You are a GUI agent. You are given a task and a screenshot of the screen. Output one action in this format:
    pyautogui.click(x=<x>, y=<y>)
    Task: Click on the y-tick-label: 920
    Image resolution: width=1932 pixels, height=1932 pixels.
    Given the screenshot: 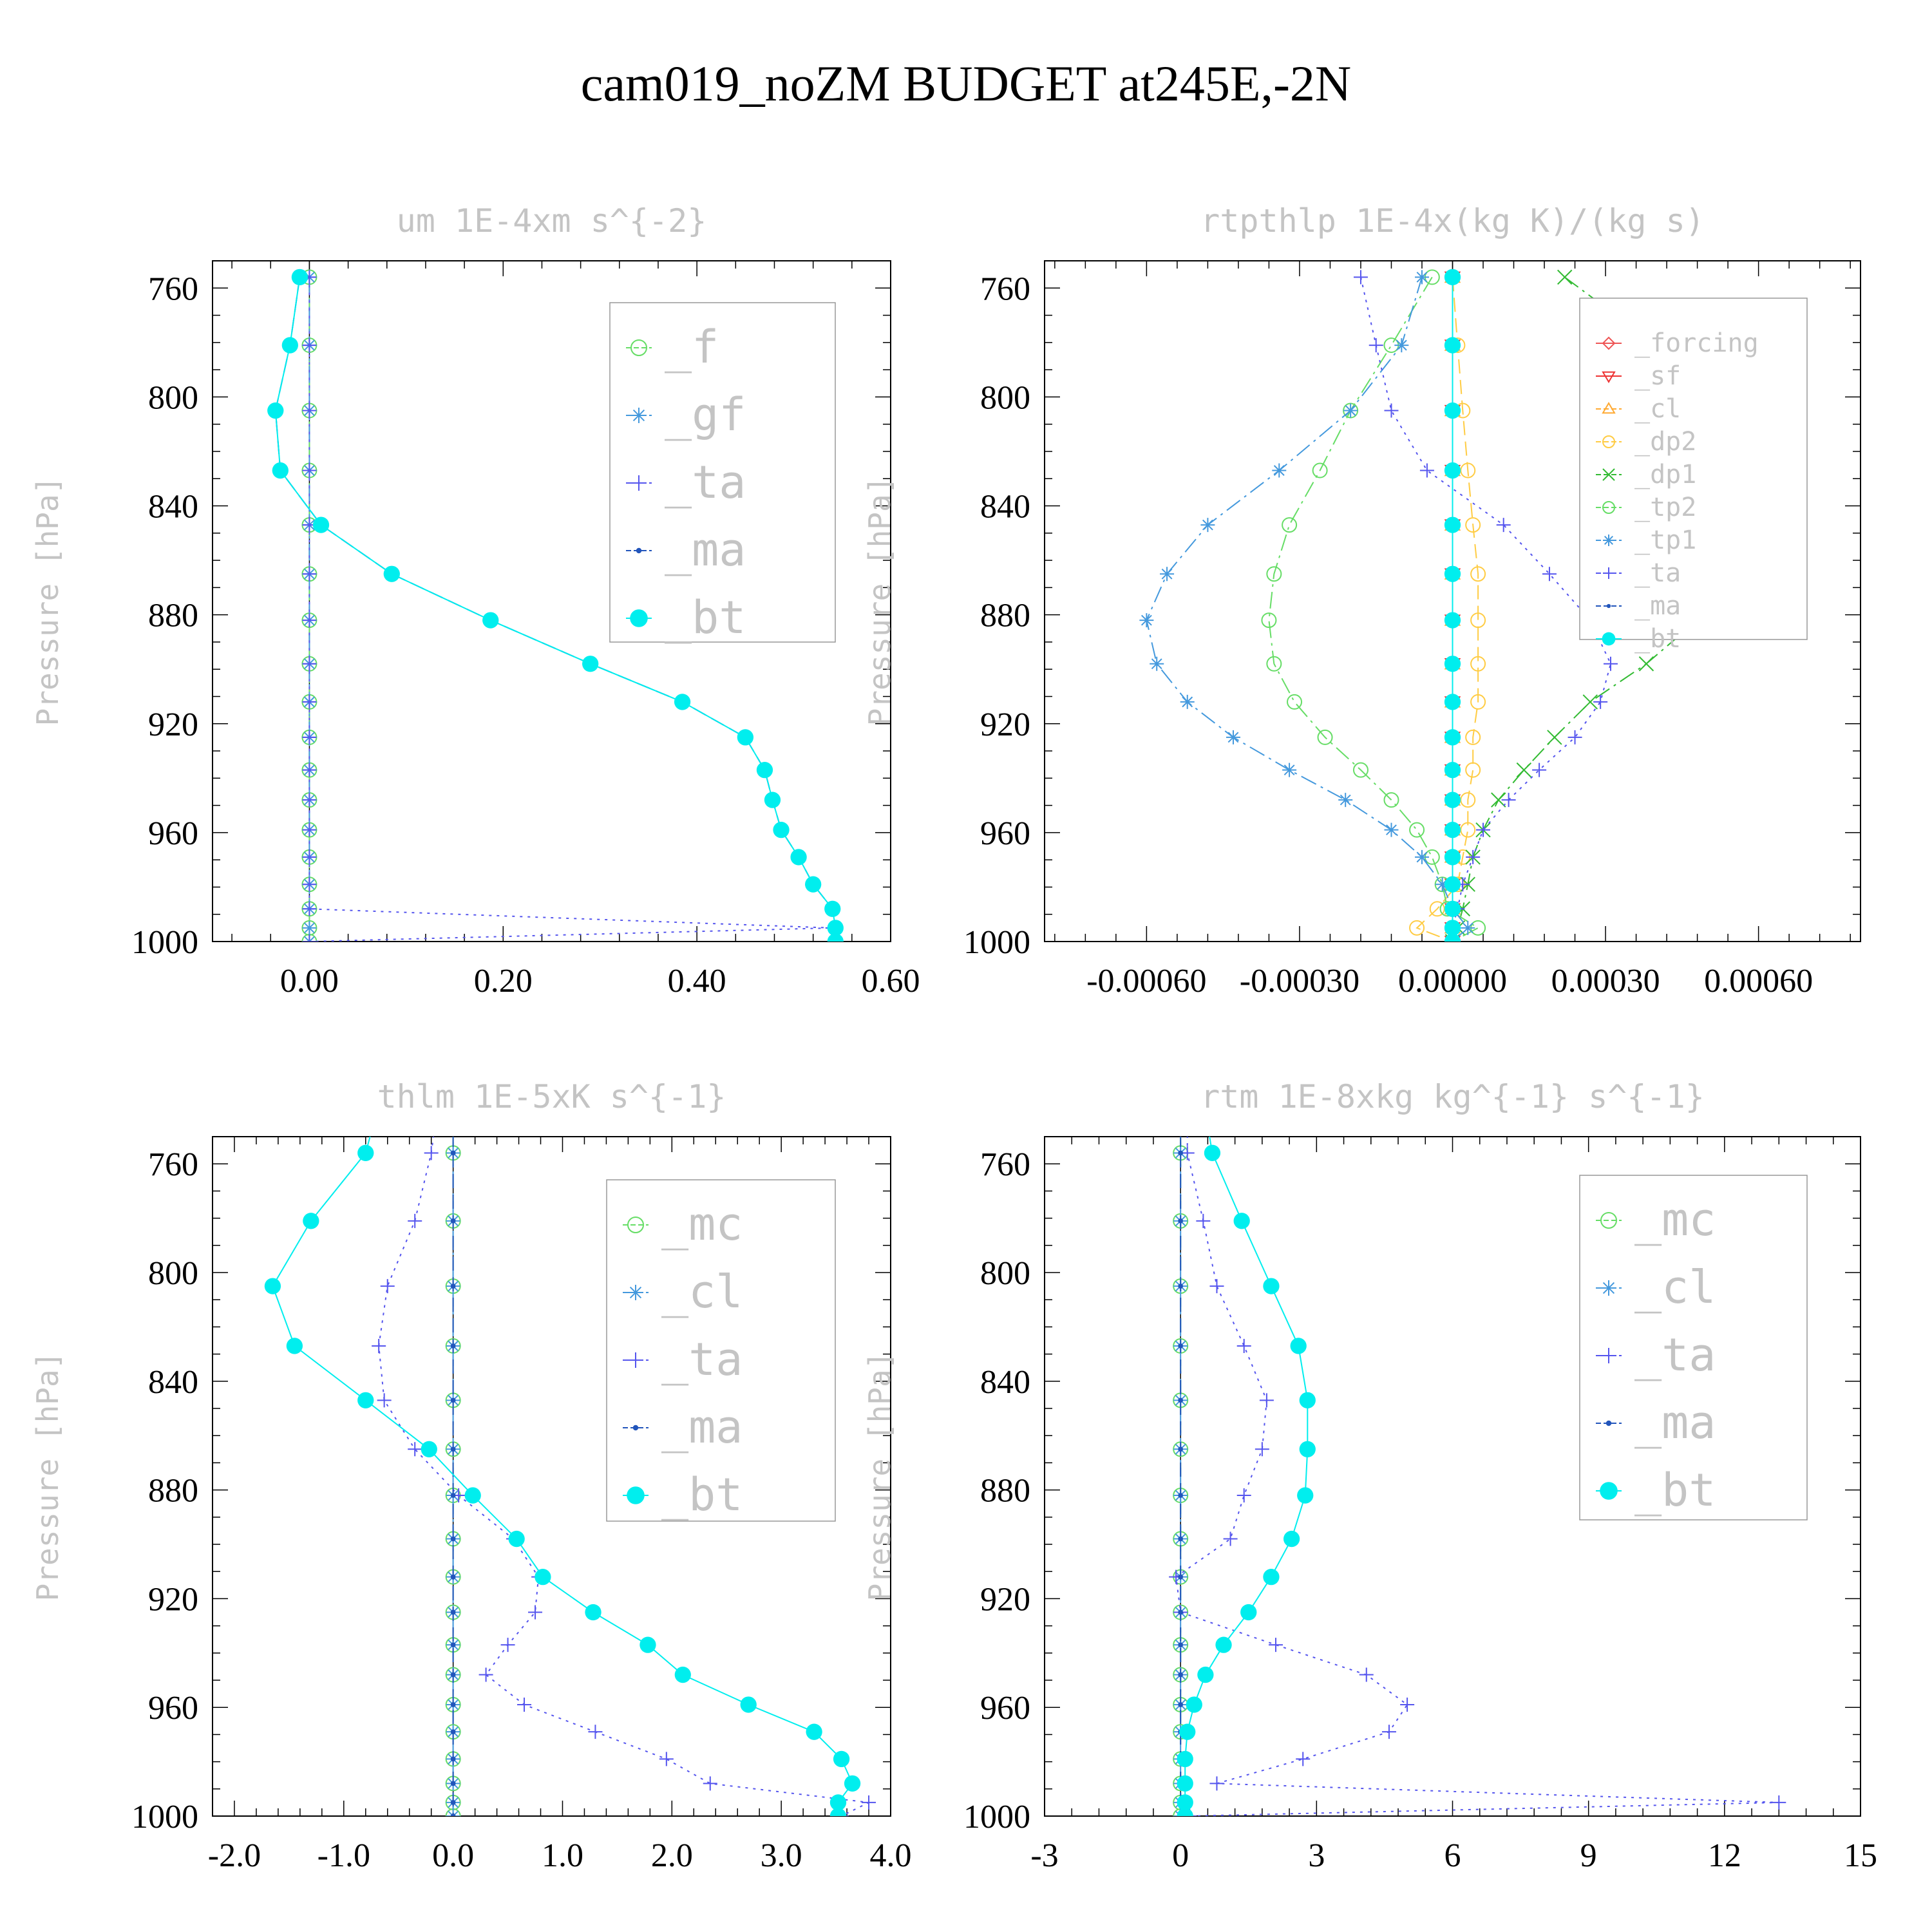 What is the action you would take?
    pyautogui.click(x=173, y=724)
    